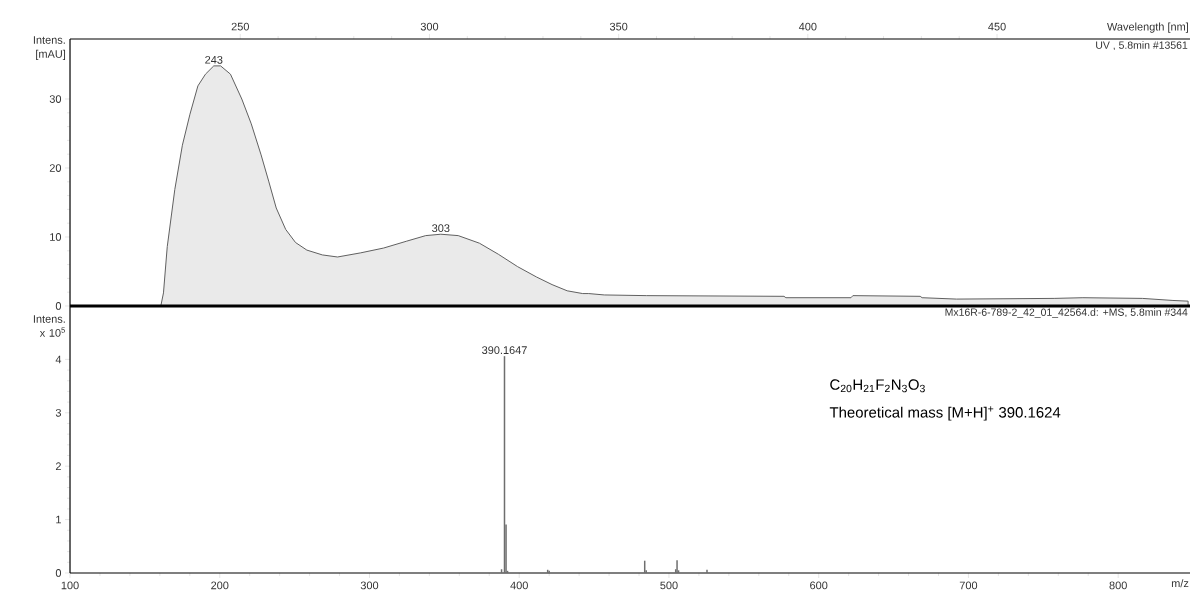 This screenshot has width=1191, height=597. What do you see at coordinates (49, 48) in the screenshot?
I see `y-axis-title: Intens. [mAU]` at bounding box center [49, 48].